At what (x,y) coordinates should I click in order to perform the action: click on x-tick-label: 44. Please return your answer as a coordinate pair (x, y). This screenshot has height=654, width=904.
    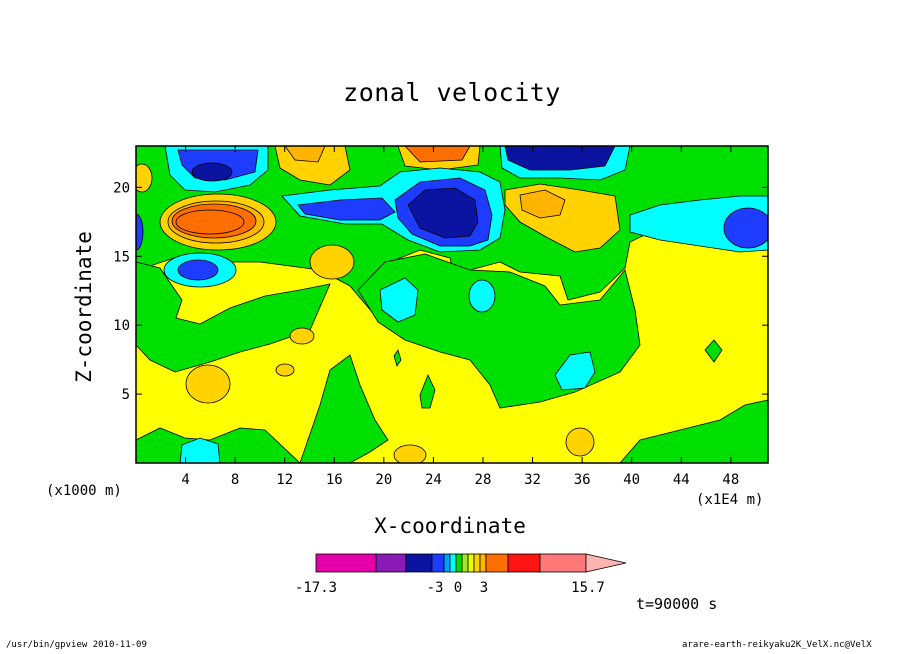
    Looking at the image, I should click on (681, 480).